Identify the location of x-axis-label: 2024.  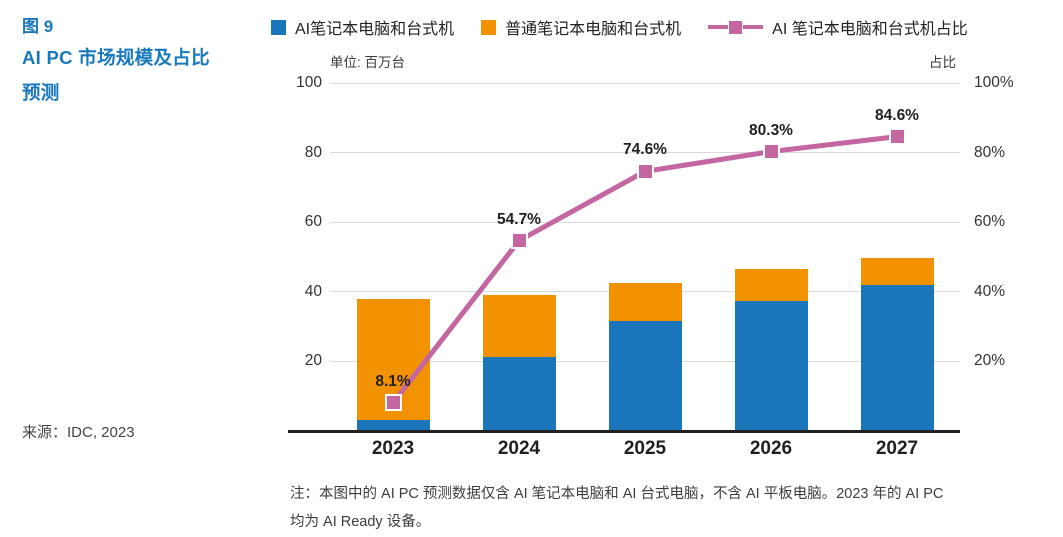
(519, 448).